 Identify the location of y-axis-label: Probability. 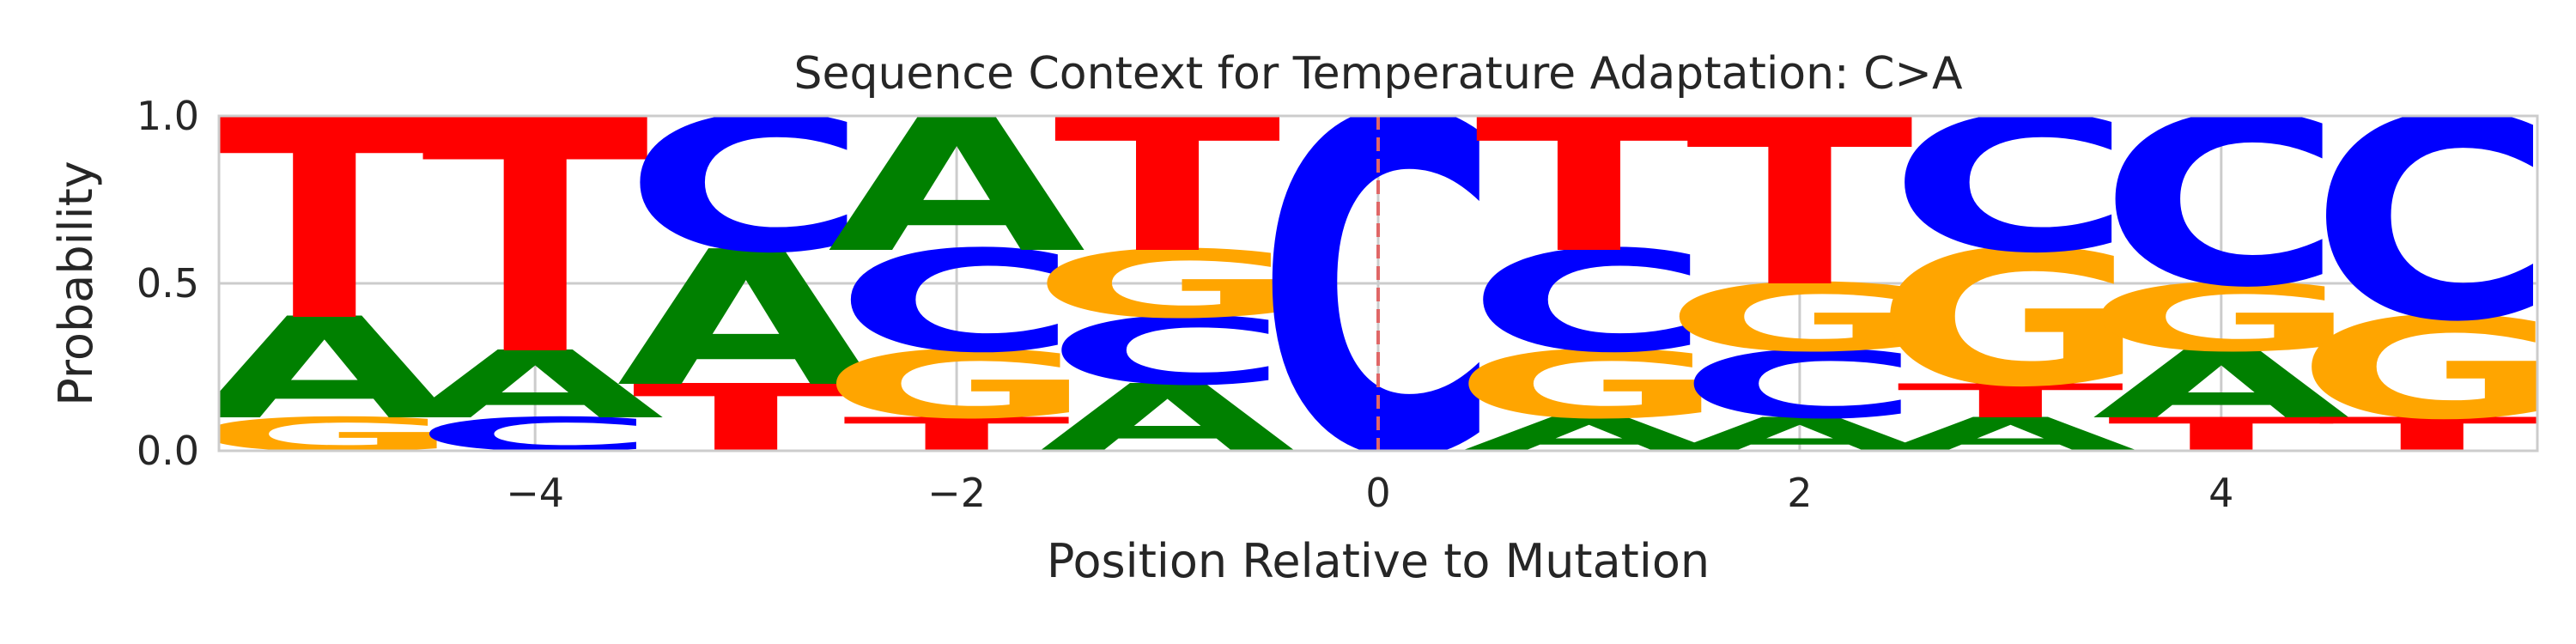
(76, 283).